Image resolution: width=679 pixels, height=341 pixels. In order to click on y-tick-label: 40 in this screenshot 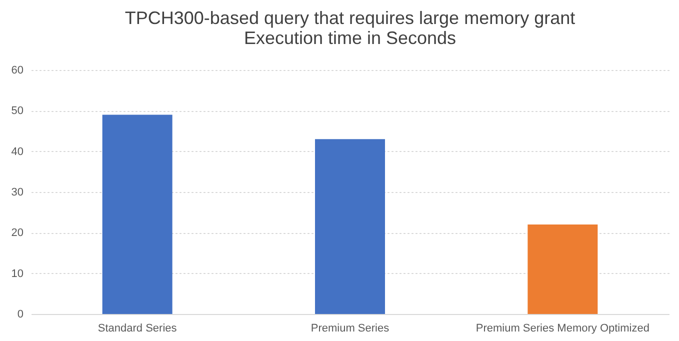, I will do `click(17, 152)`.